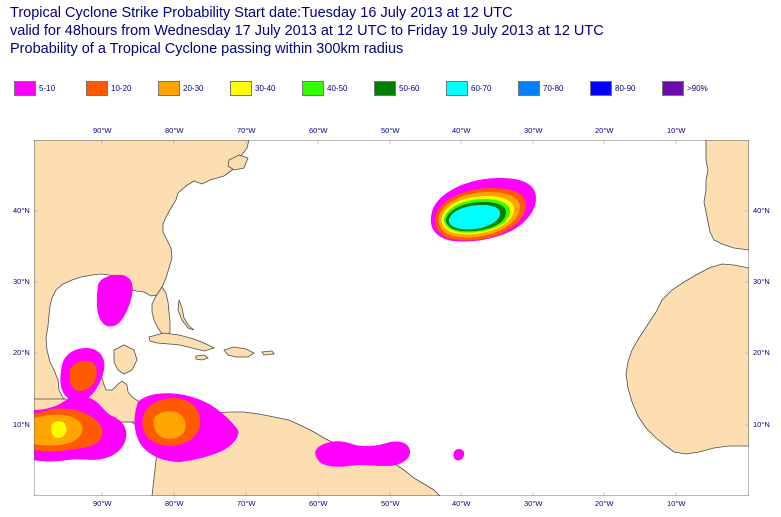 The image size is (781, 517). What do you see at coordinates (102, 503) in the screenshot?
I see `longitude-label-bottom: 90°W` at bounding box center [102, 503].